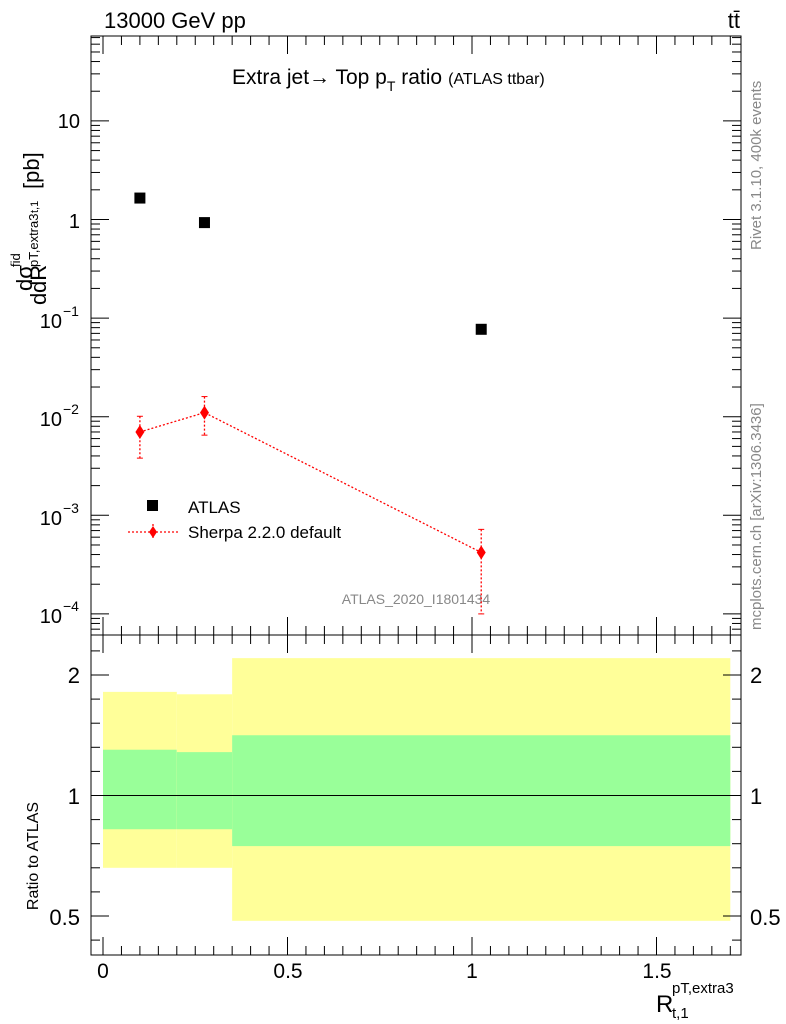 The width and height of the screenshot is (786, 1024). What do you see at coordinates (756, 165) in the screenshot?
I see `rivet-label: Rivet 3.1.10, 400k events` at bounding box center [756, 165].